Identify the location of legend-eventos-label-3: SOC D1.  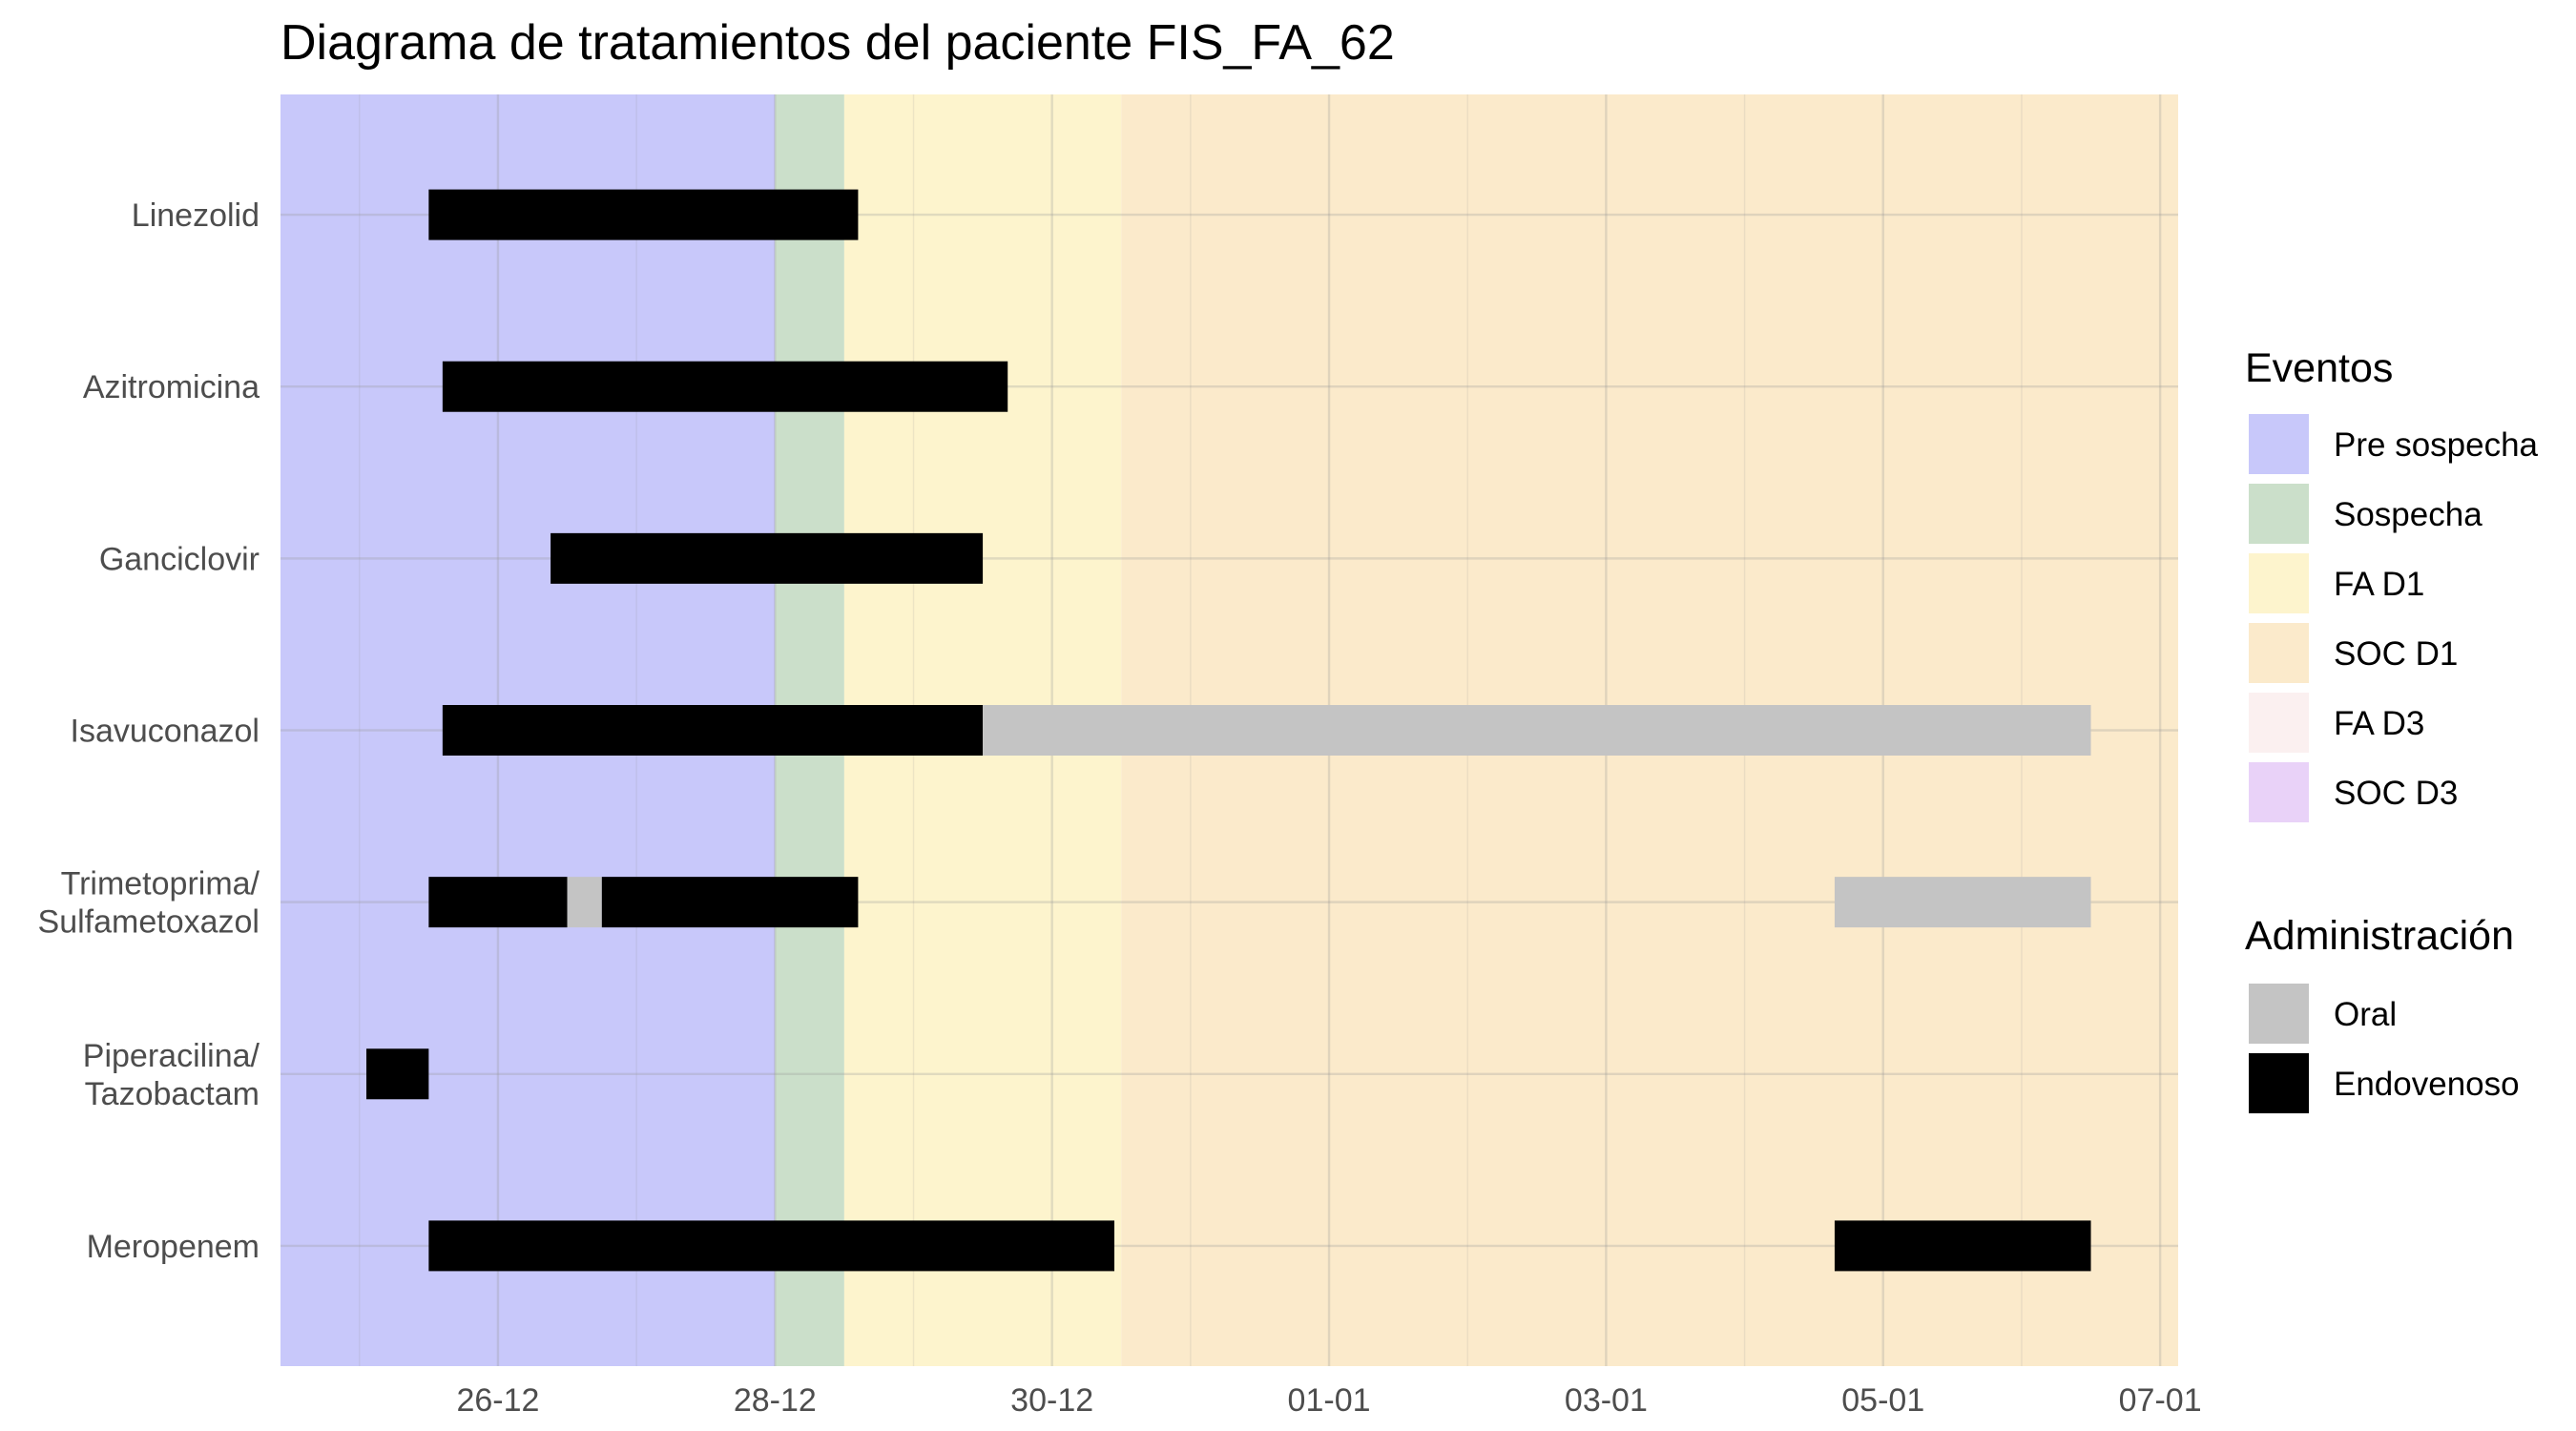
(2396, 654).